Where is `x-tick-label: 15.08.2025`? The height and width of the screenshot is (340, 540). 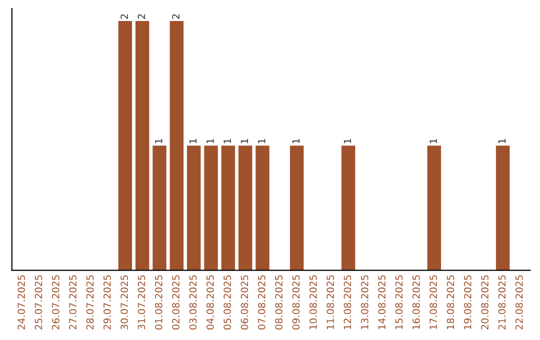 x-tick-label: 15.08.2025 is located at coordinates (399, 302).